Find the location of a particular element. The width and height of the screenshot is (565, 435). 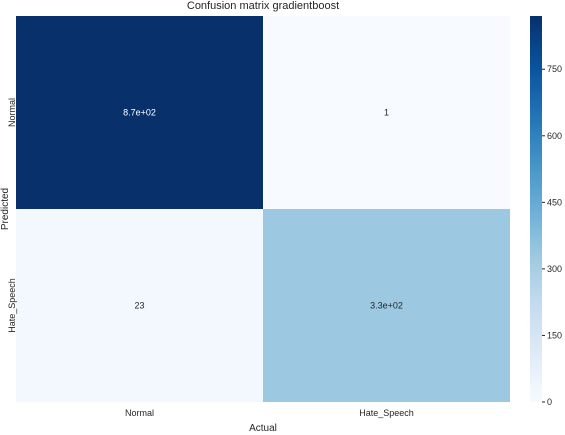

colorbar-tick-label-5: 750 is located at coordinates (554, 69).